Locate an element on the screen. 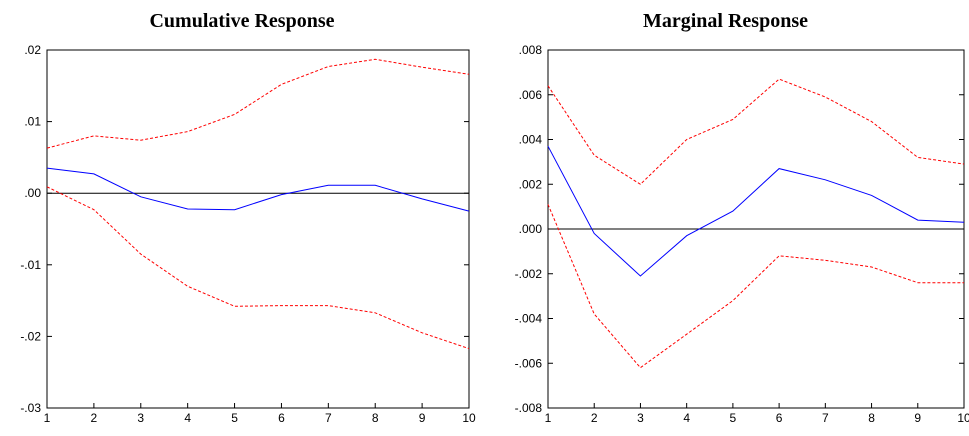  y-tick-label: .01 is located at coordinates (32, 122).